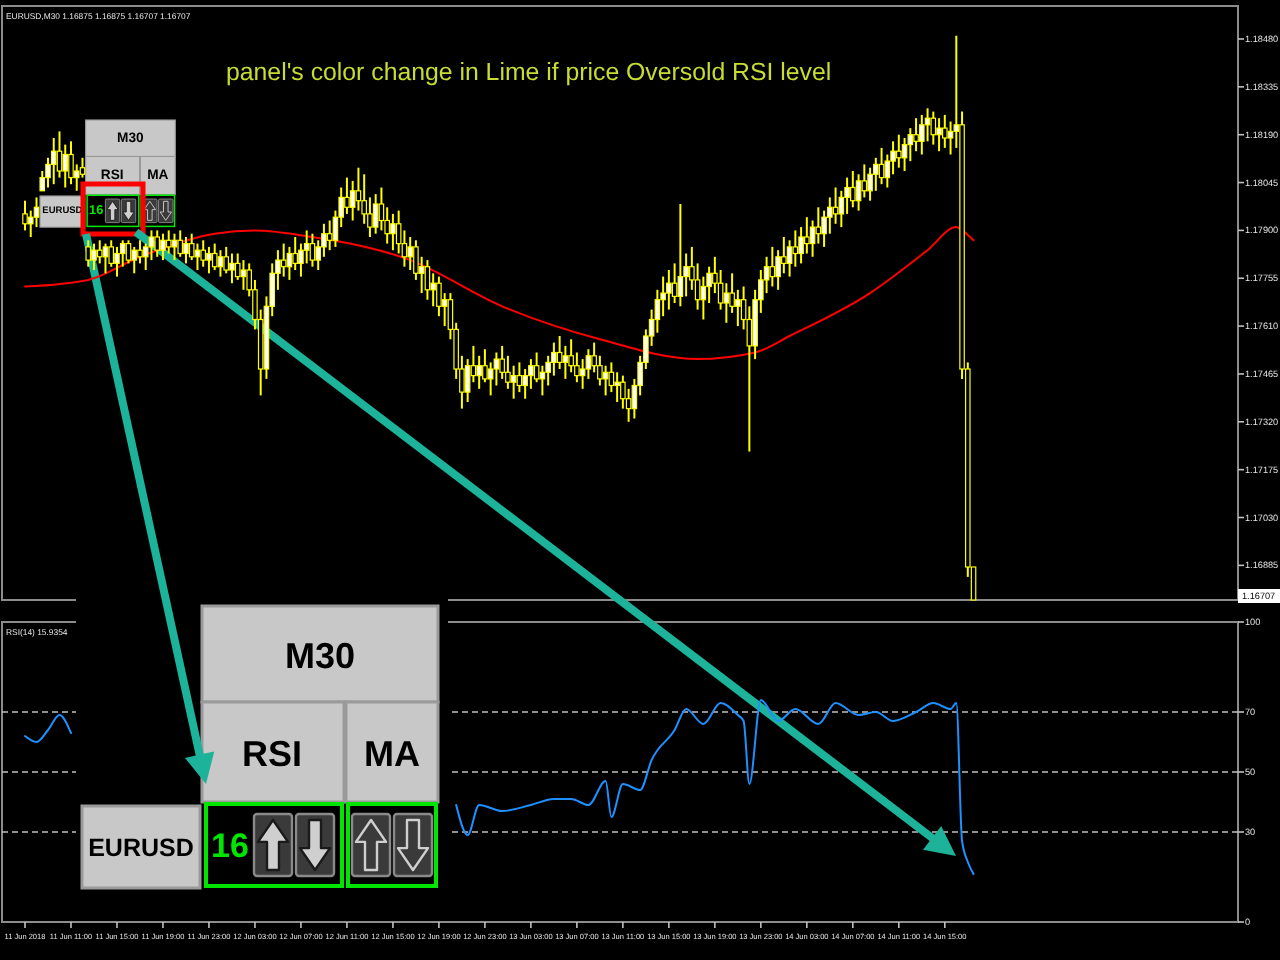 The height and width of the screenshot is (960, 1280). Describe the element at coordinates (529, 72) in the screenshot. I see `annotation: panel's color change in Lime if price Oversold RSI level` at that location.